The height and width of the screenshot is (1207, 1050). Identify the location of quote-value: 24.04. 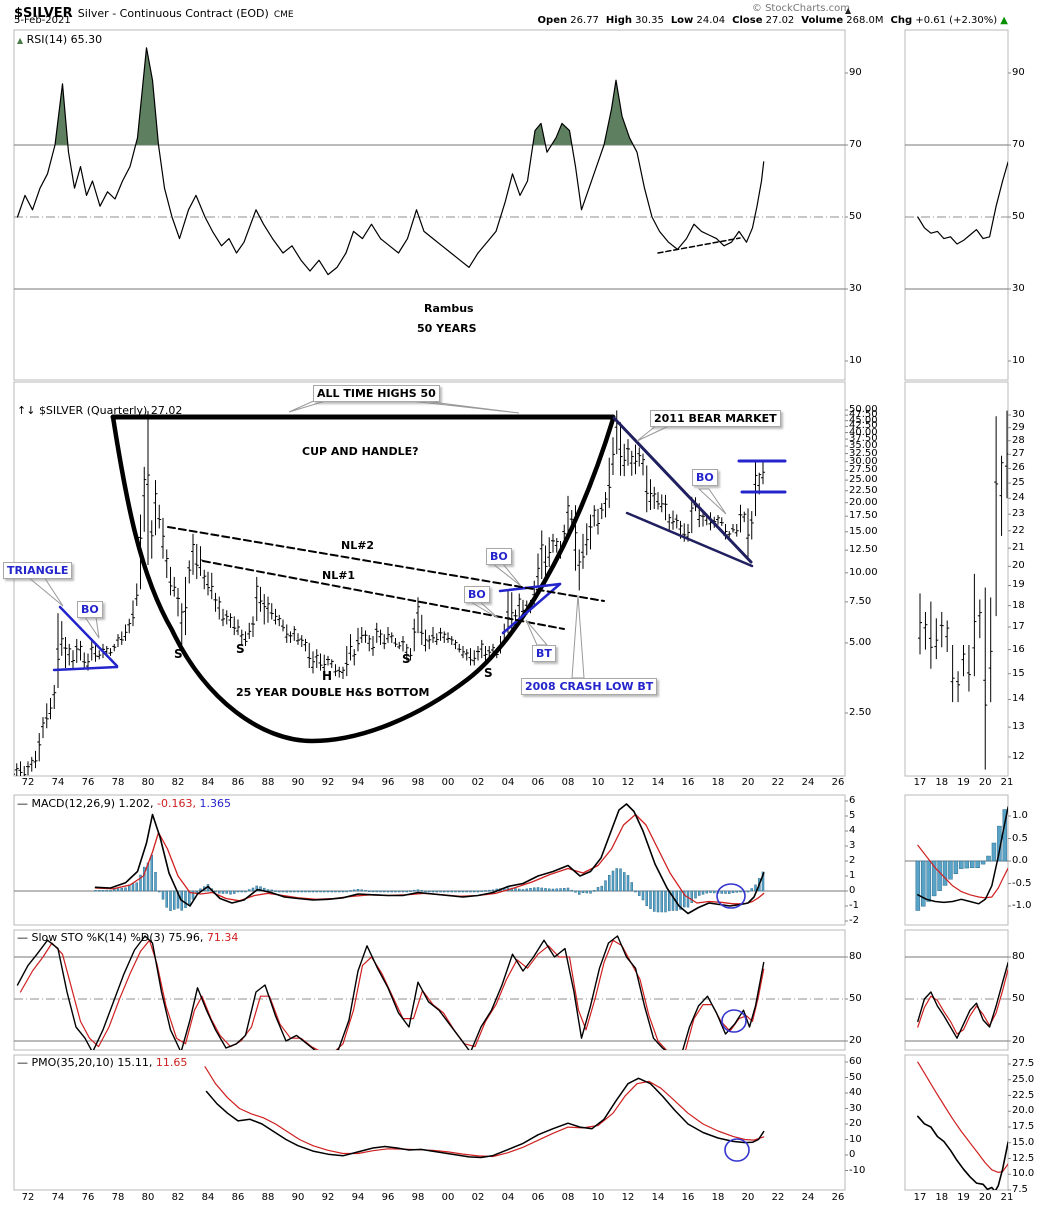
(709, 20).